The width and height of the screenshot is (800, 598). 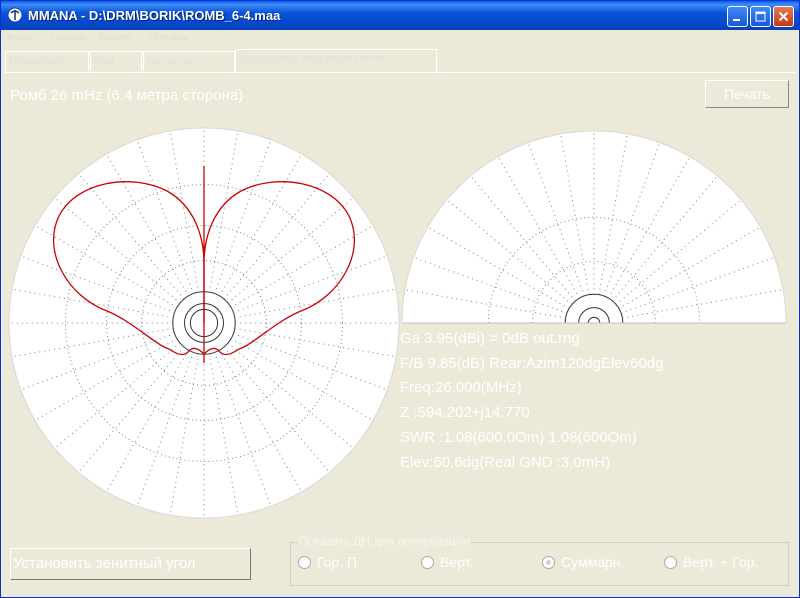 I want to click on mmana-app-icon, so click(x=15, y=15).